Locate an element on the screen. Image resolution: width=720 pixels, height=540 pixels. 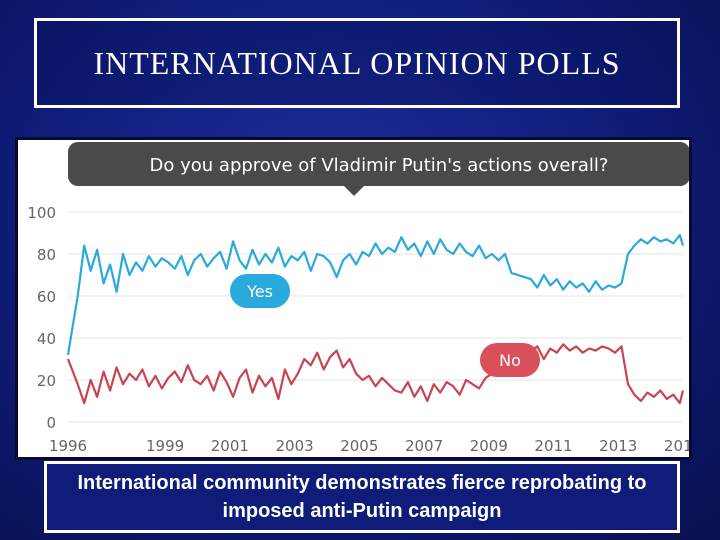
no-bubble is located at coordinates (510, 360).